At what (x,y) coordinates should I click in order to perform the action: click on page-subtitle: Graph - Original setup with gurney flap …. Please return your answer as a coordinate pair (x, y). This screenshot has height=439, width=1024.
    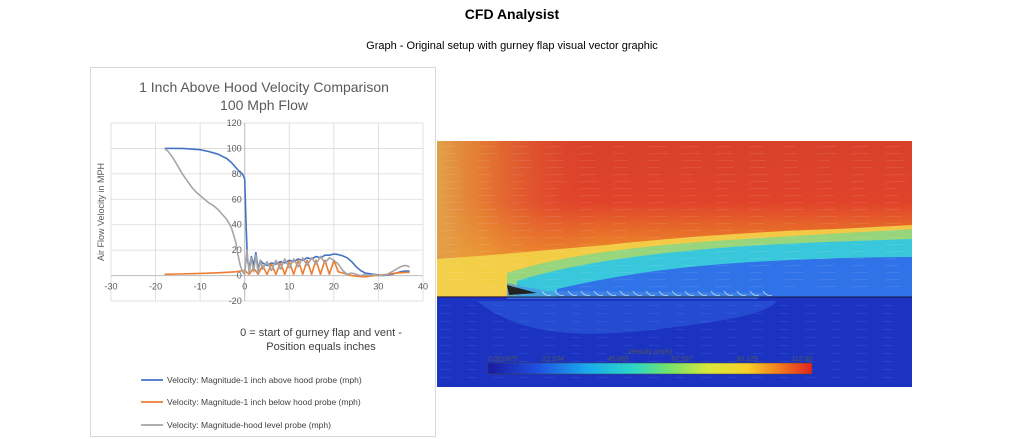
    Looking at the image, I should click on (512, 46).